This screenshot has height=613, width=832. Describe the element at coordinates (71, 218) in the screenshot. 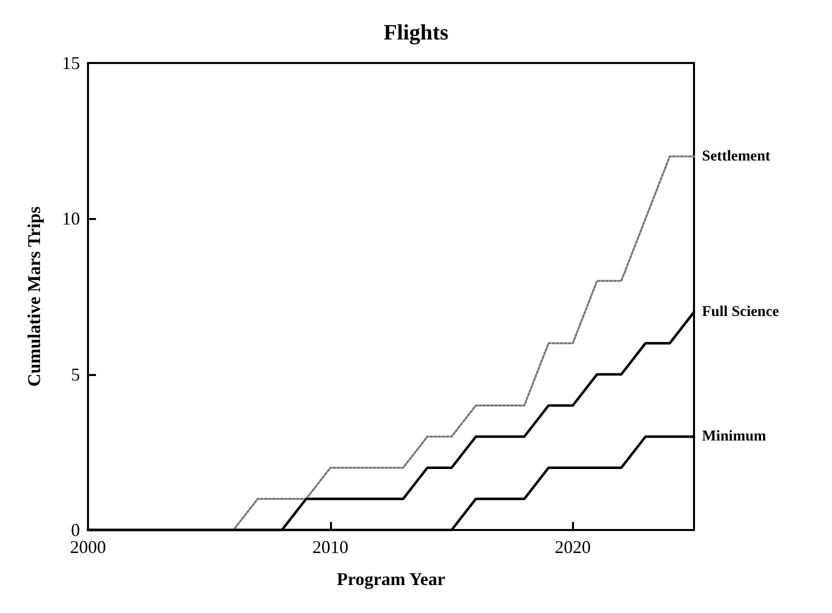

I see `y-tick-label: 10` at that location.